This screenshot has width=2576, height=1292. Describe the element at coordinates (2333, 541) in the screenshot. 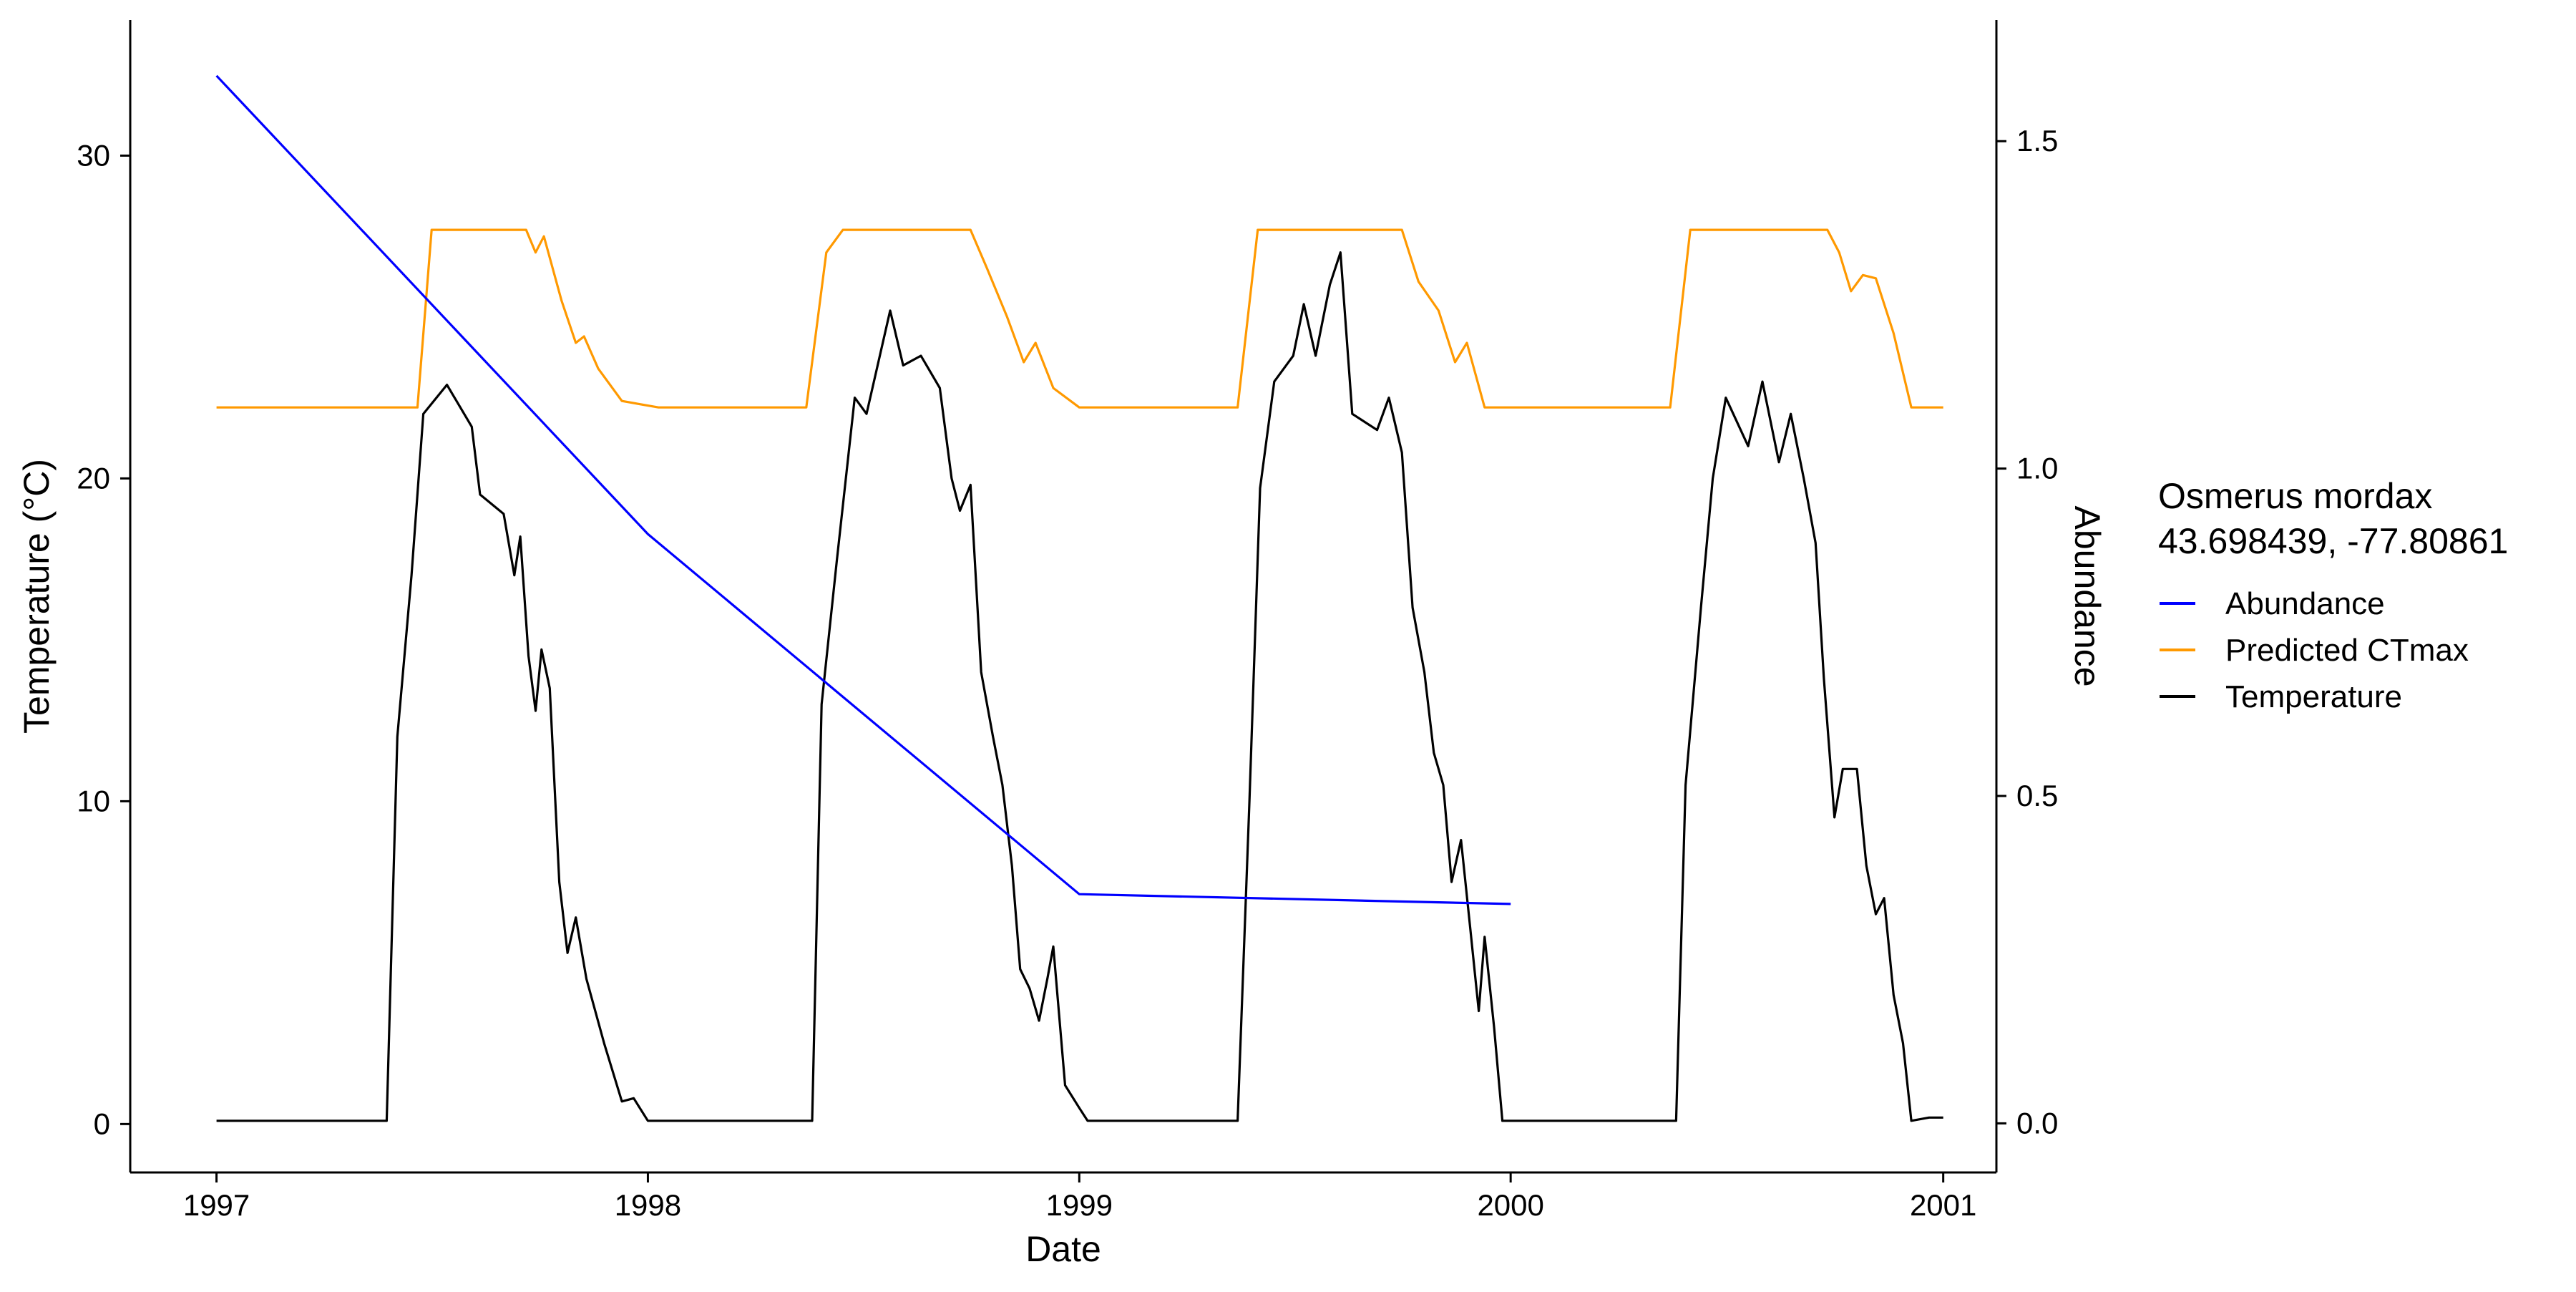

I see `legend-title-coordinates: 43.698439, -77.80861` at that location.